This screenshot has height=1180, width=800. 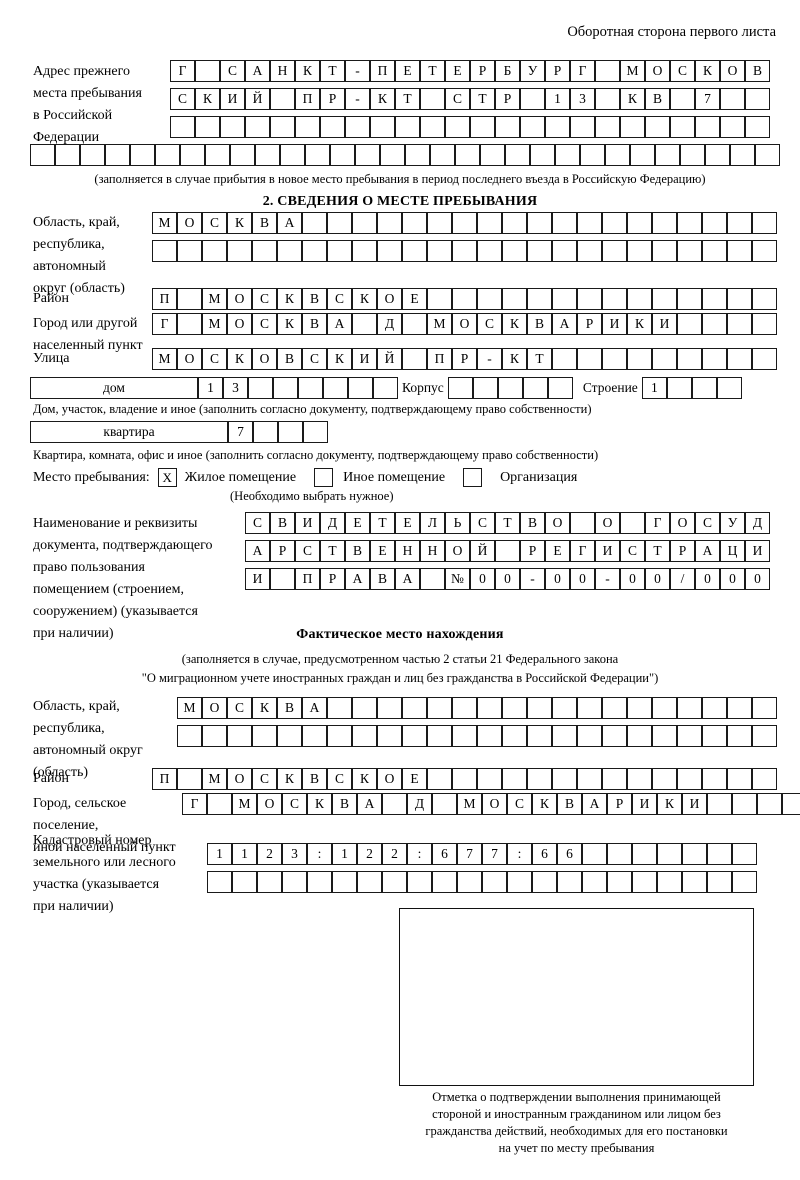 What do you see at coordinates (269, 854) in the screenshot?
I see `form-cell: 2` at bounding box center [269, 854].